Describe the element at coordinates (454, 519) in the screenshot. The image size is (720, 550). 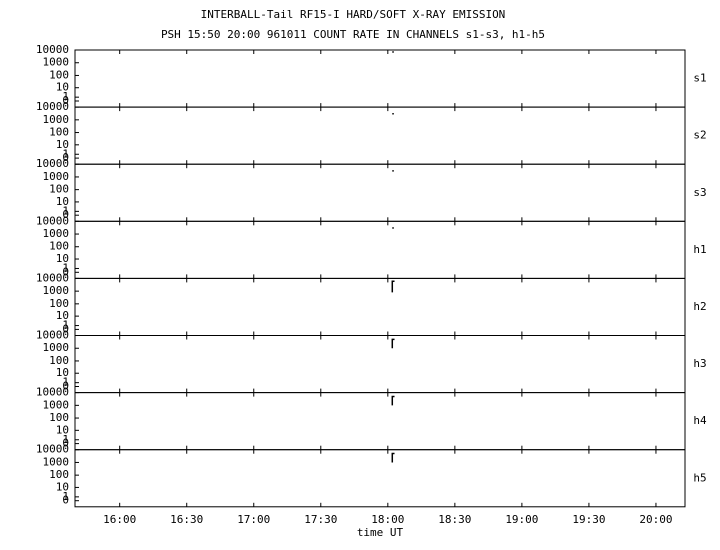
I see `x-tick-label: 18:30` at that location.